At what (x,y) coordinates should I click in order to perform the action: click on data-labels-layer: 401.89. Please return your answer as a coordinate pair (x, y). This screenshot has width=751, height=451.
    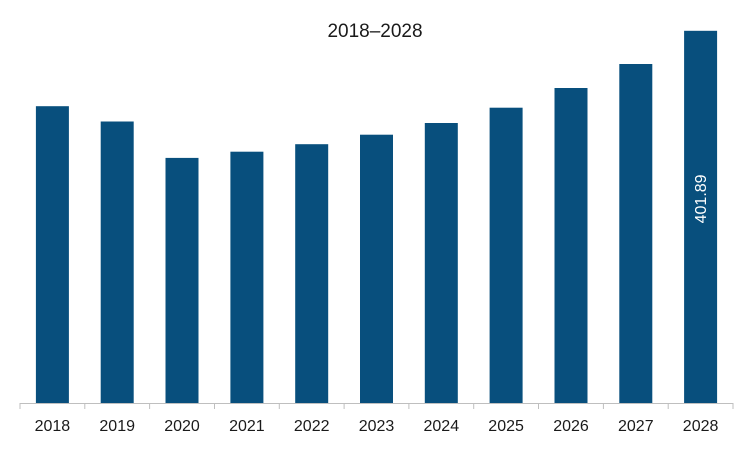
    Looking at the image, I should click on (701, 198).